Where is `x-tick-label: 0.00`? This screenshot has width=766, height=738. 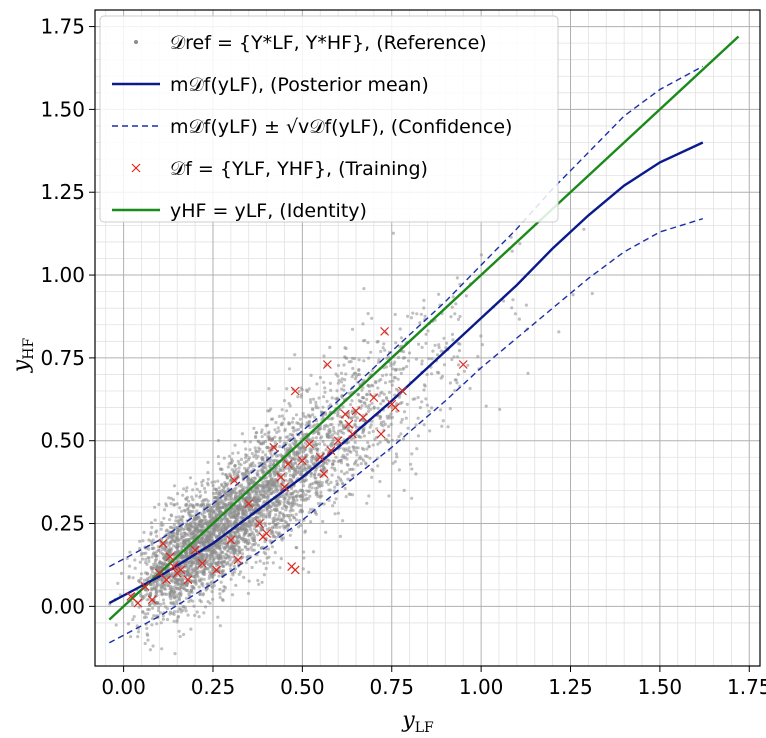 x-tick-label: 0.00 is located at coordinates (123, 687).